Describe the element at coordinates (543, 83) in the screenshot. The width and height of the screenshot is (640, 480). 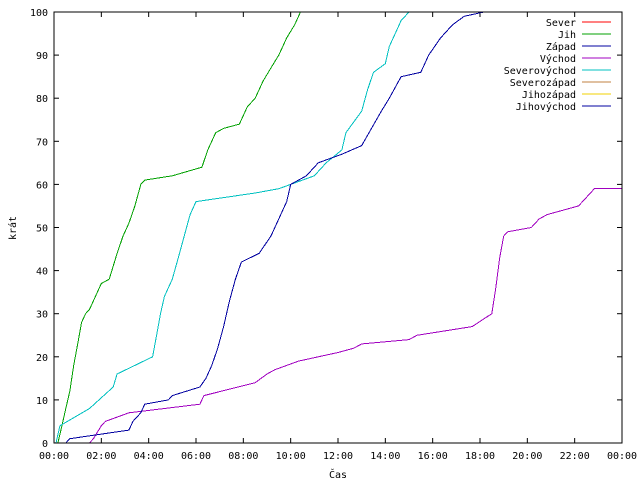
I see `legend-label: Severozápad` at that location.